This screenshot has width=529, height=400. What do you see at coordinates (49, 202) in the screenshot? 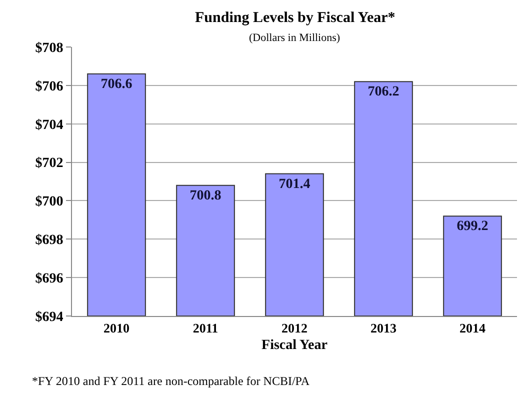
I see `y-tick-label: $700` at bounding box center [49, 202].